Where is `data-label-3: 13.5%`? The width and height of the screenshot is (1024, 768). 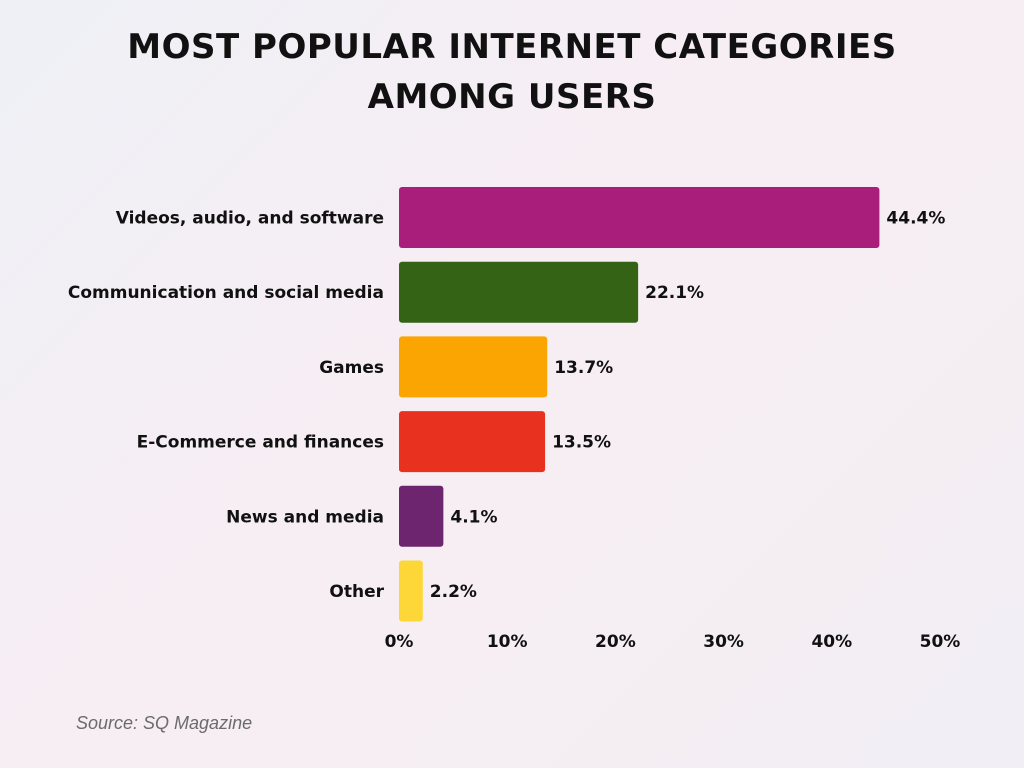
data-label-3: 13.5% is located at coordinates (581, 443).